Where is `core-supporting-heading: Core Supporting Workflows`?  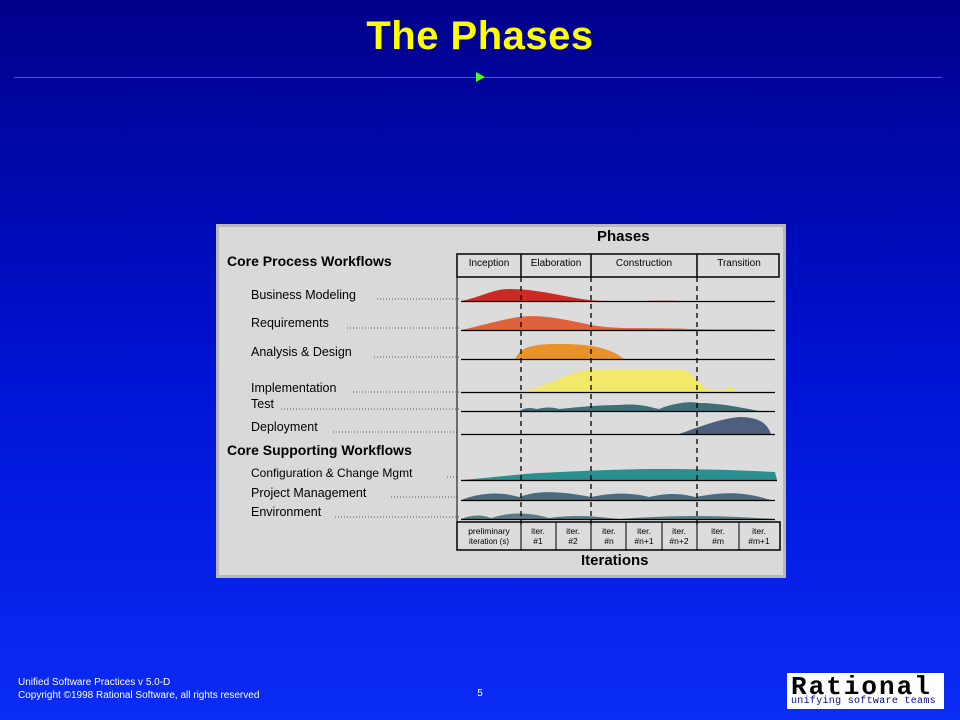 core-supporting-heading: Core Supporting Workflows is located at coordinates (319, 450).